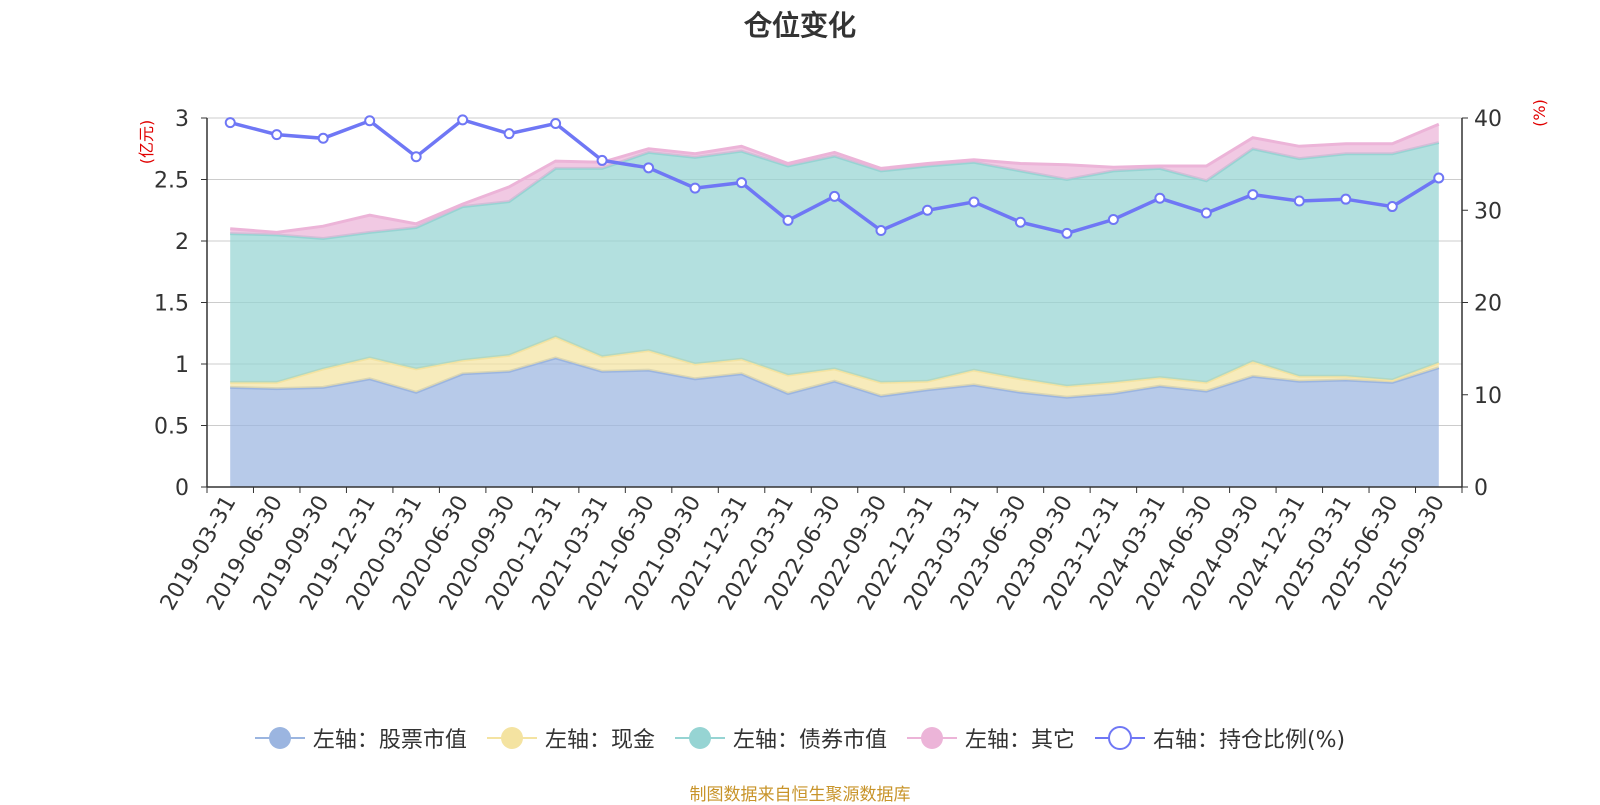 The width and height of the screenshot is (1600, 805). I want to click on legend-item-3: 左轴：其它, so click(990, 738).